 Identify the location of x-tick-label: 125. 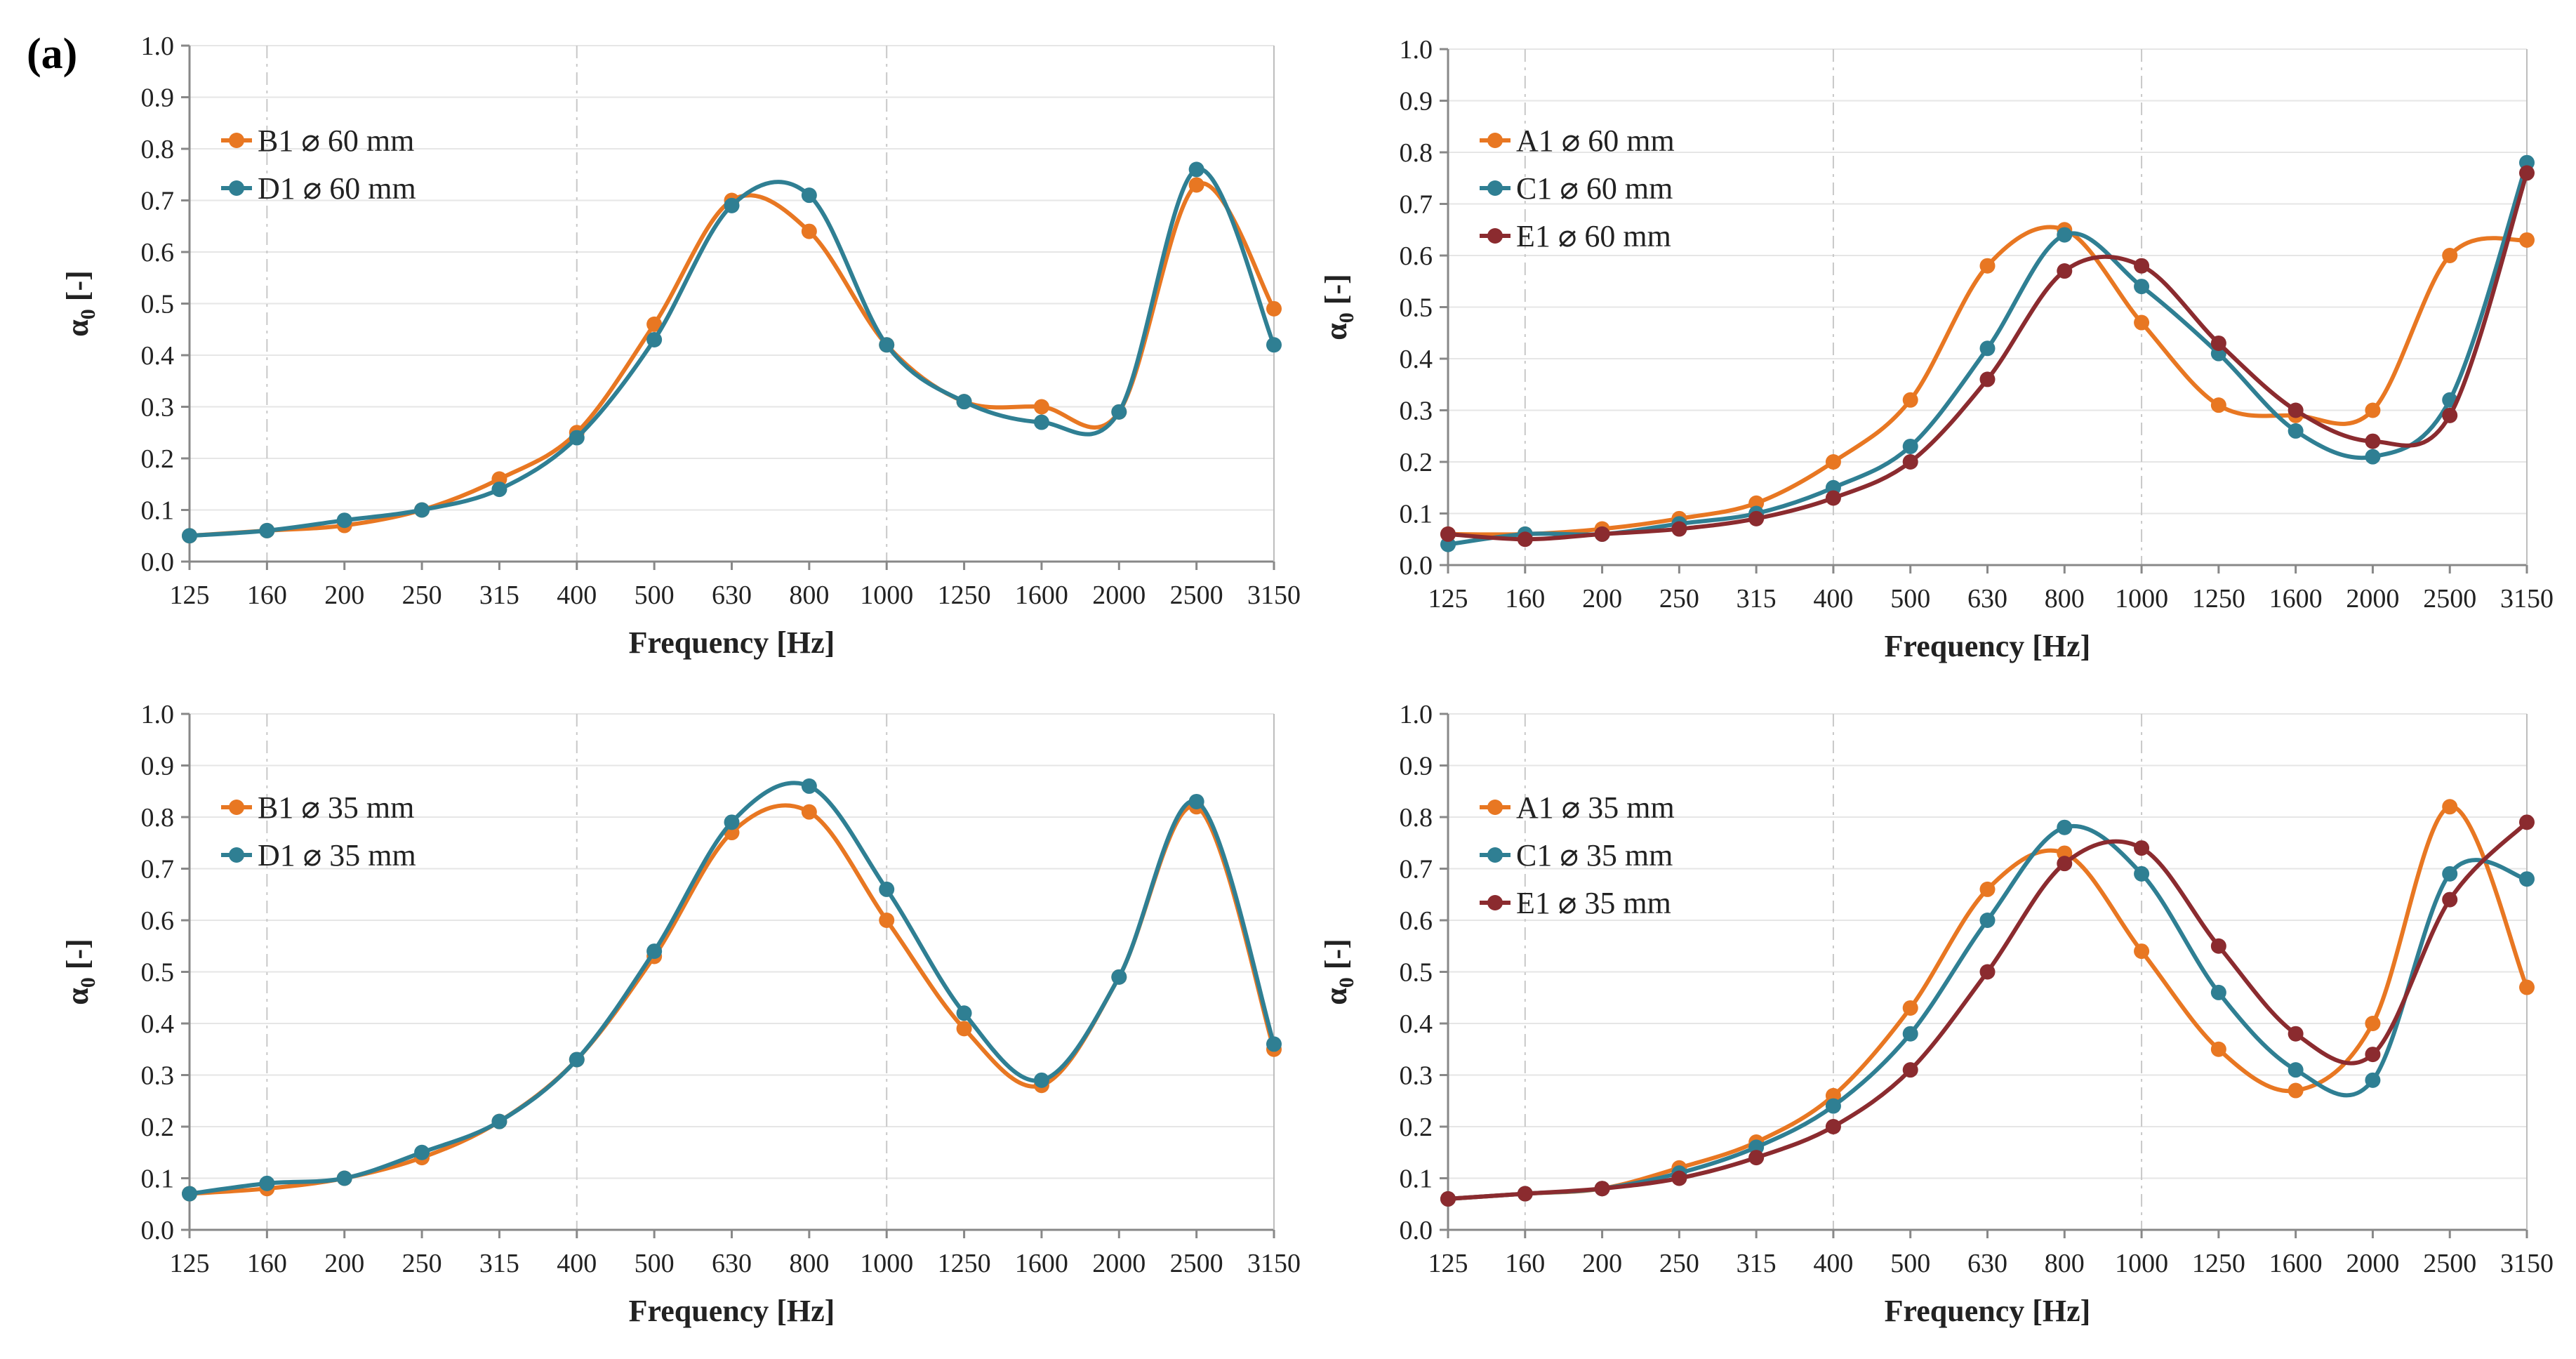
(190, 1264).